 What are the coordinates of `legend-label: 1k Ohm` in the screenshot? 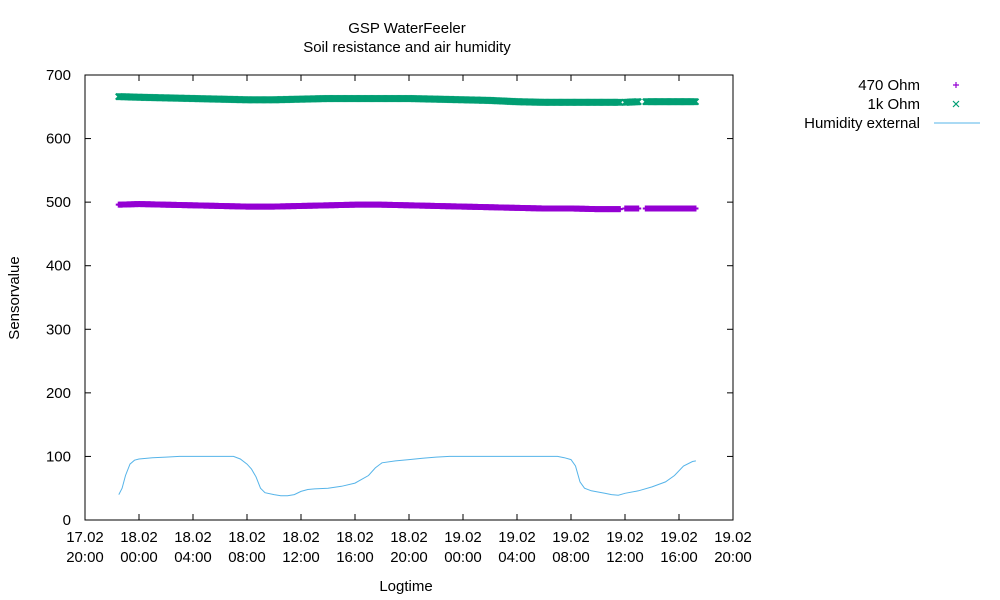 It's located at (893, 104).